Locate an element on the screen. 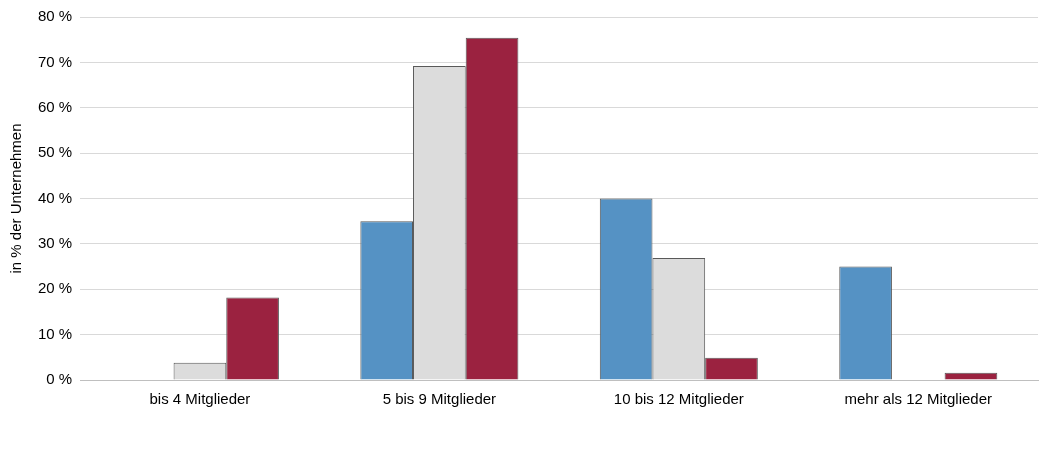 The image size is (1046, 472). y-tick-label: 60 % is located at coordinates (55, 106).